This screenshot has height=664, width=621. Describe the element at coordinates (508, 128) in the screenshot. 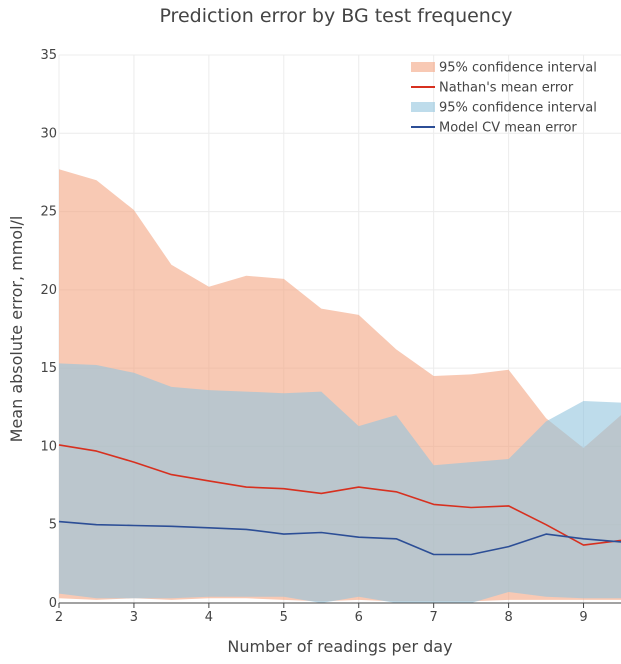

I see `legend-label: Model CV mean error` at that location.